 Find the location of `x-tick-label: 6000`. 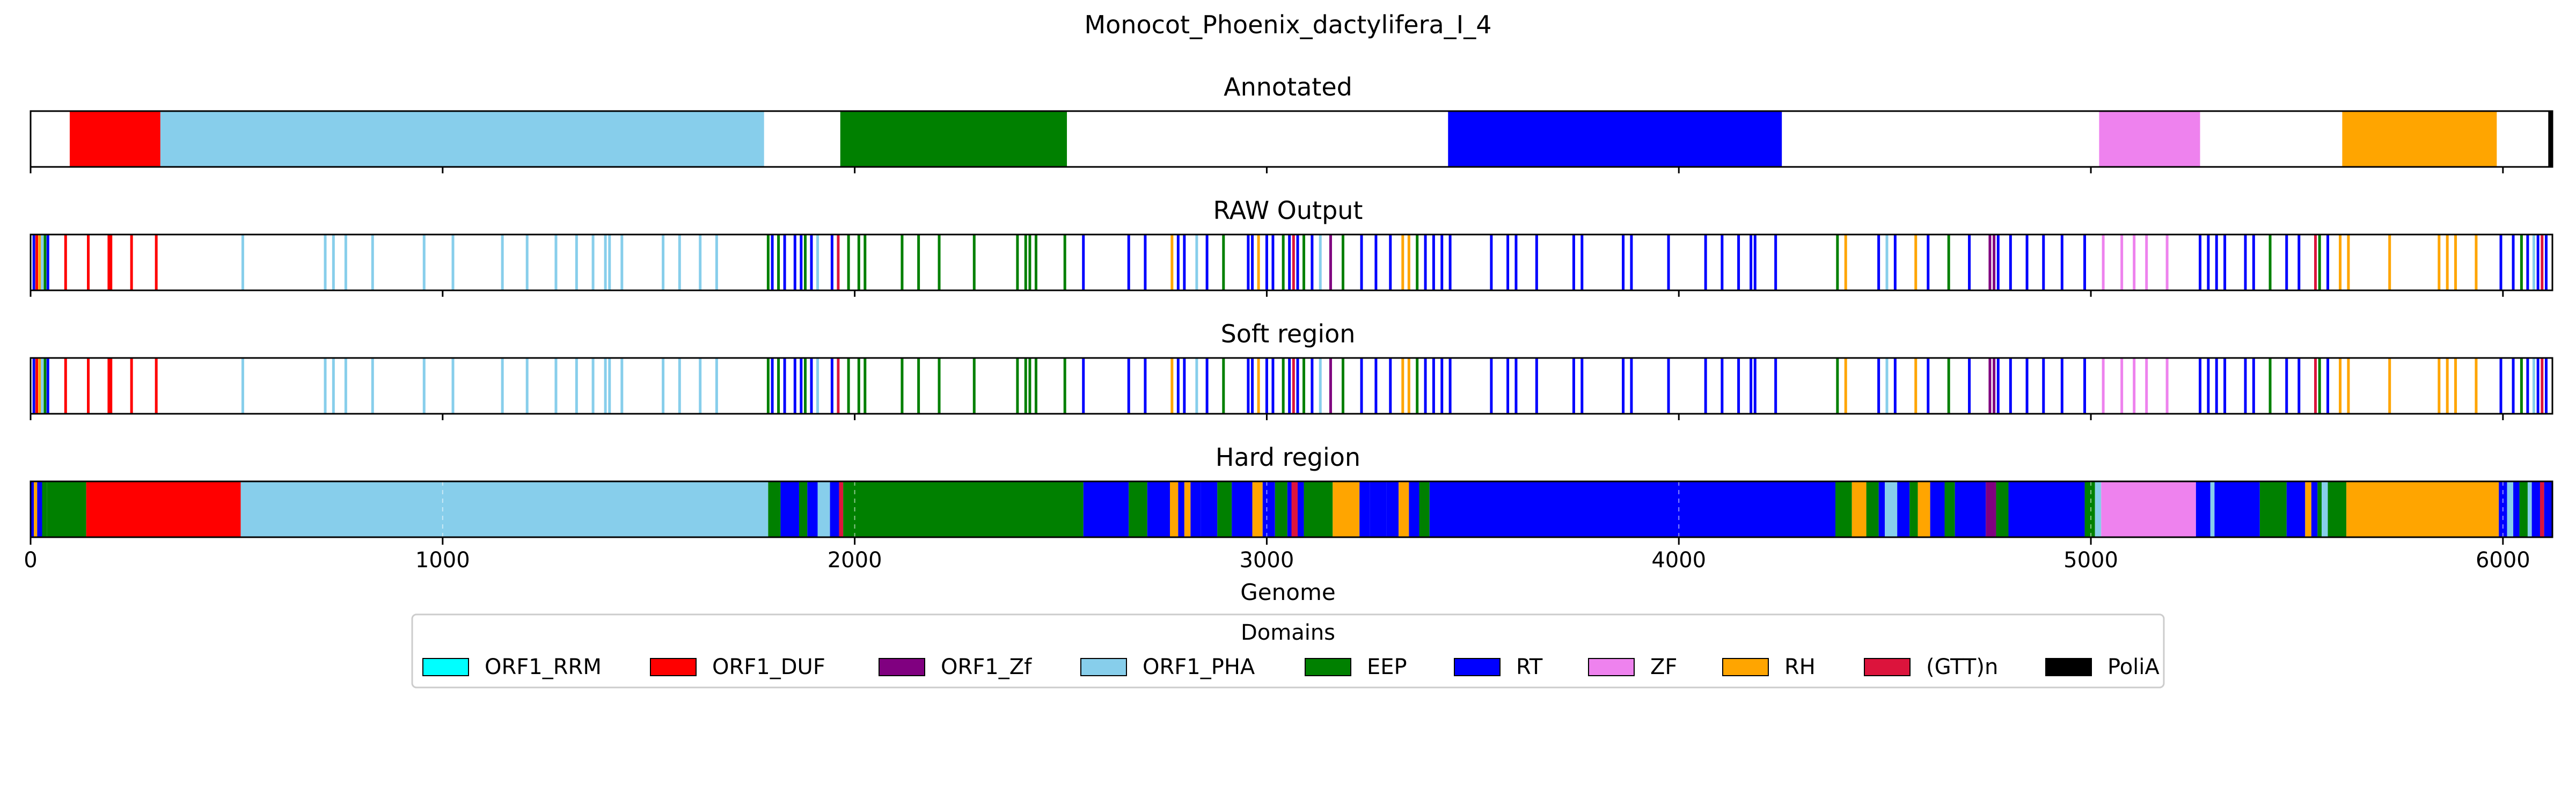

x-tick-label: 6000 is located at coordinates (2503, 560).